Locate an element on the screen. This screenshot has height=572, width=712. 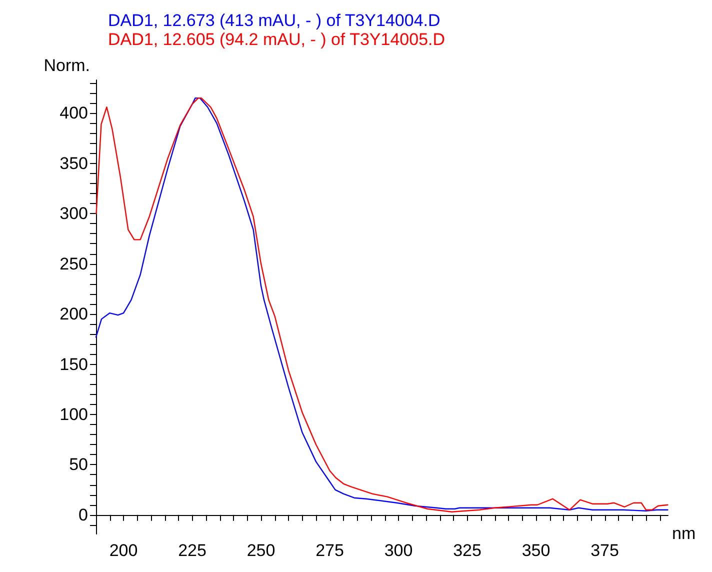
y-axis-title: Norm. is located at coordinates (67, 65).